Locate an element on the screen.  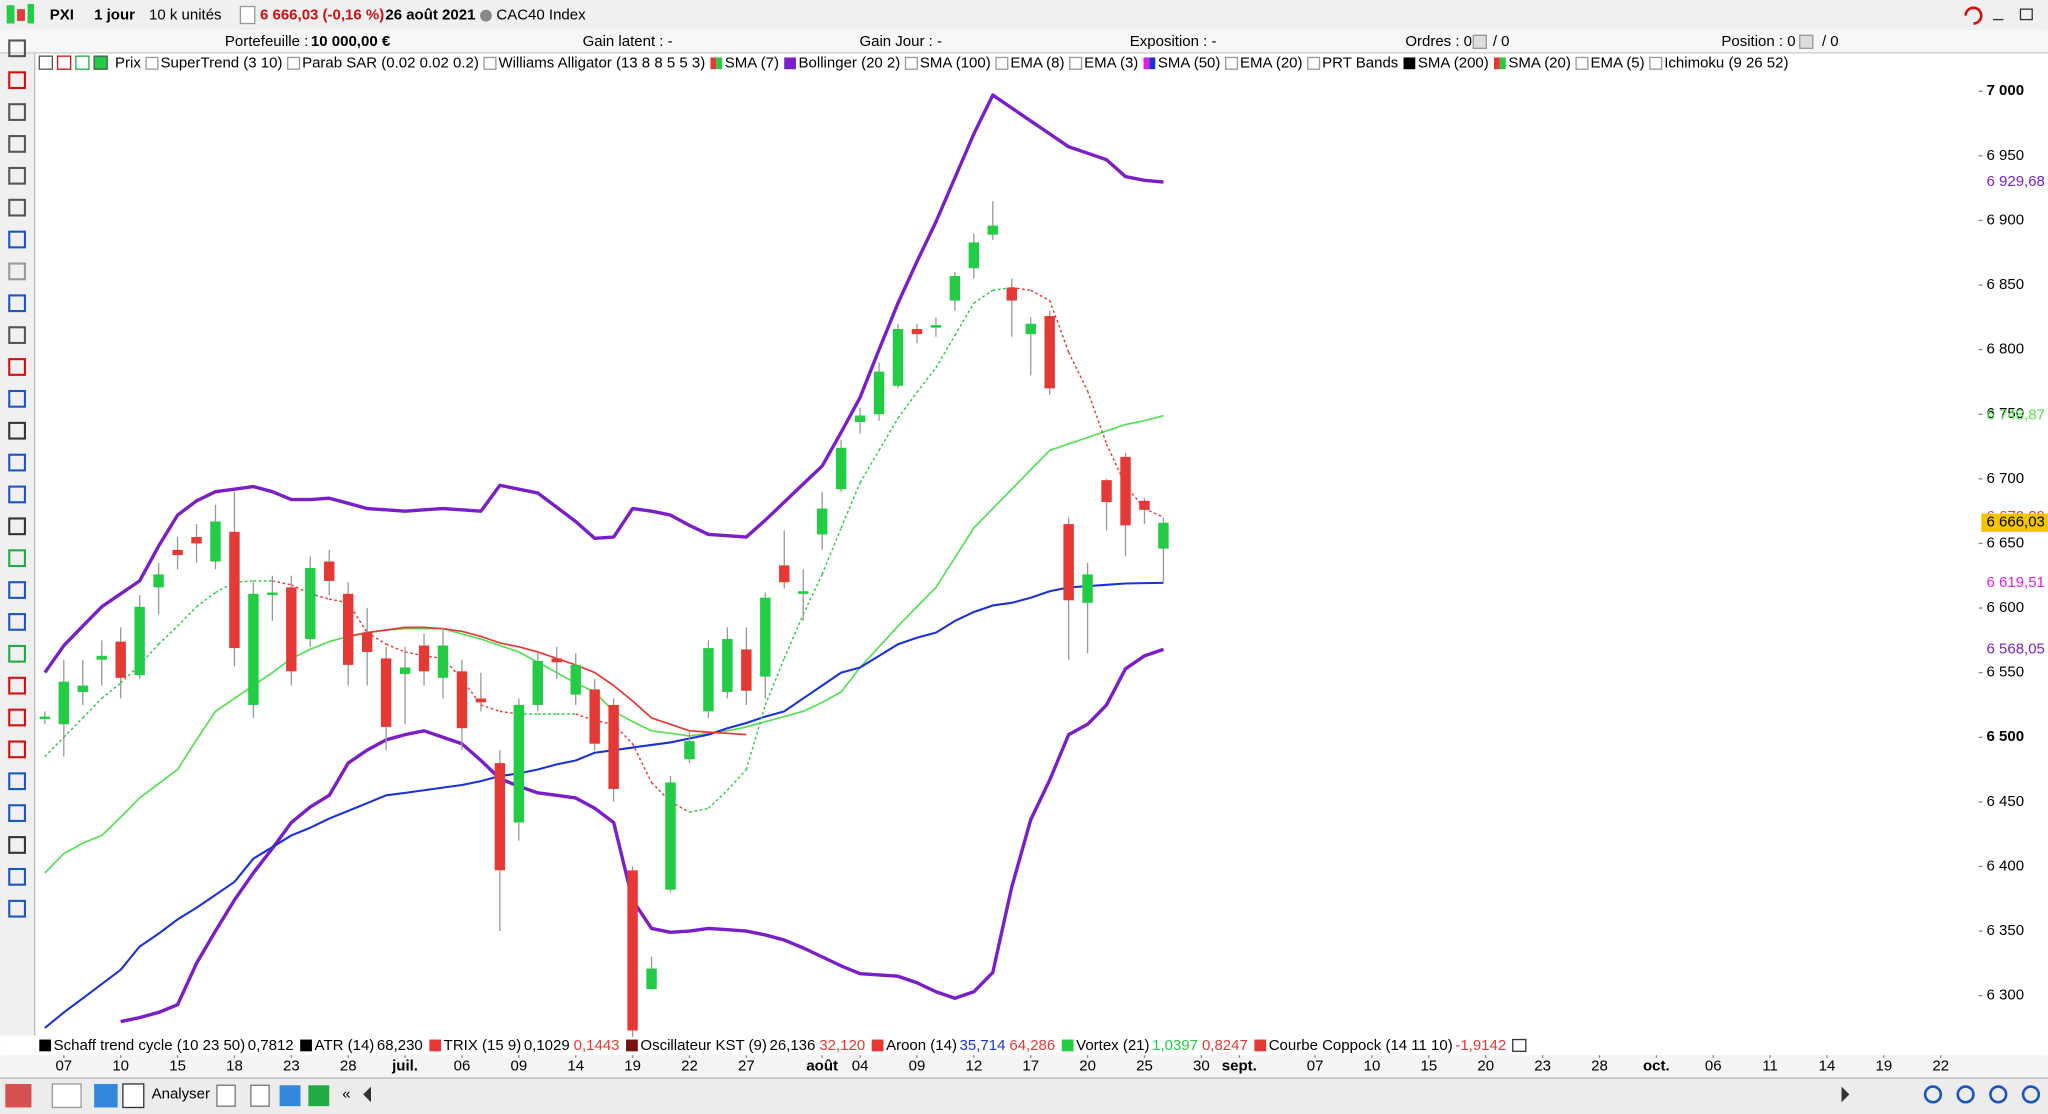
legend-swatch is located at coordinates (1502, 63).